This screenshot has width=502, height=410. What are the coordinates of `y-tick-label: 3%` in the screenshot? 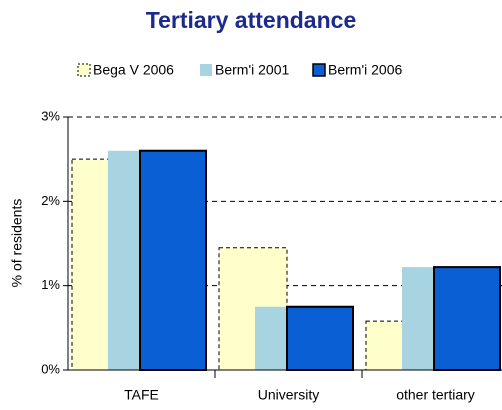 It's located at (50, 115).